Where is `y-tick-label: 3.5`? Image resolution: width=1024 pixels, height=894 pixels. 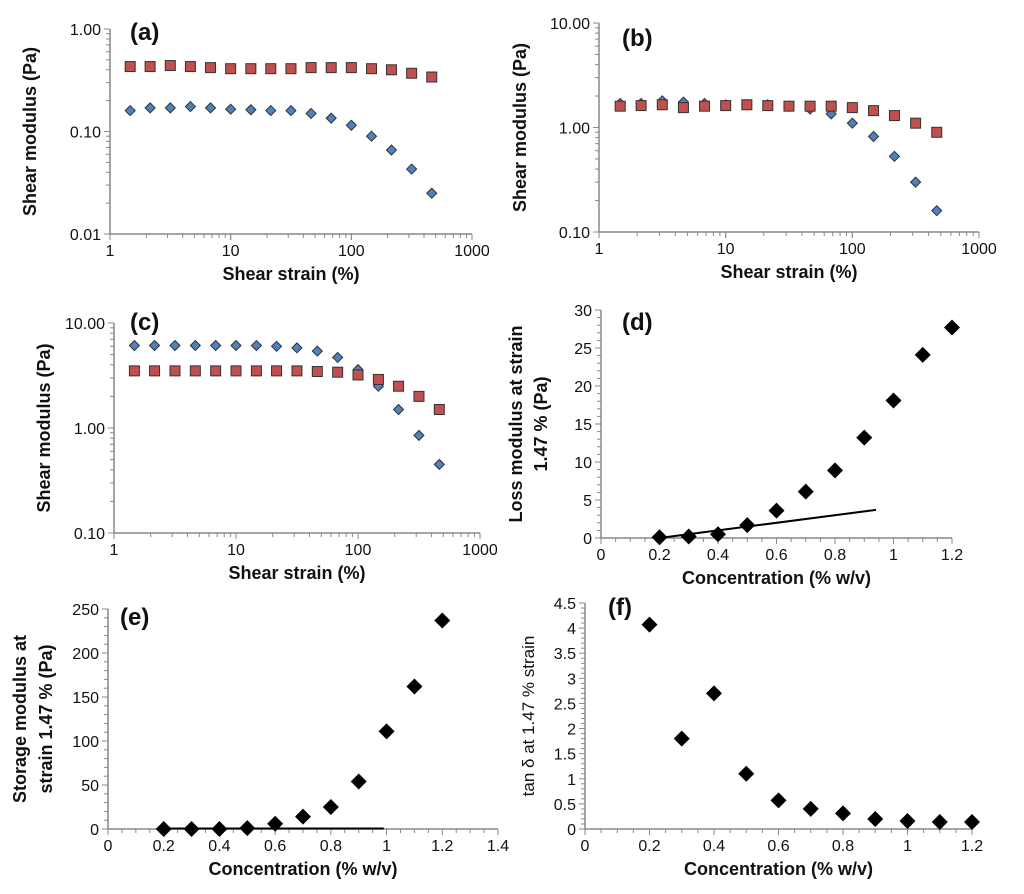
y-tick-label: 3.5 is located at coordinates (565, 654).